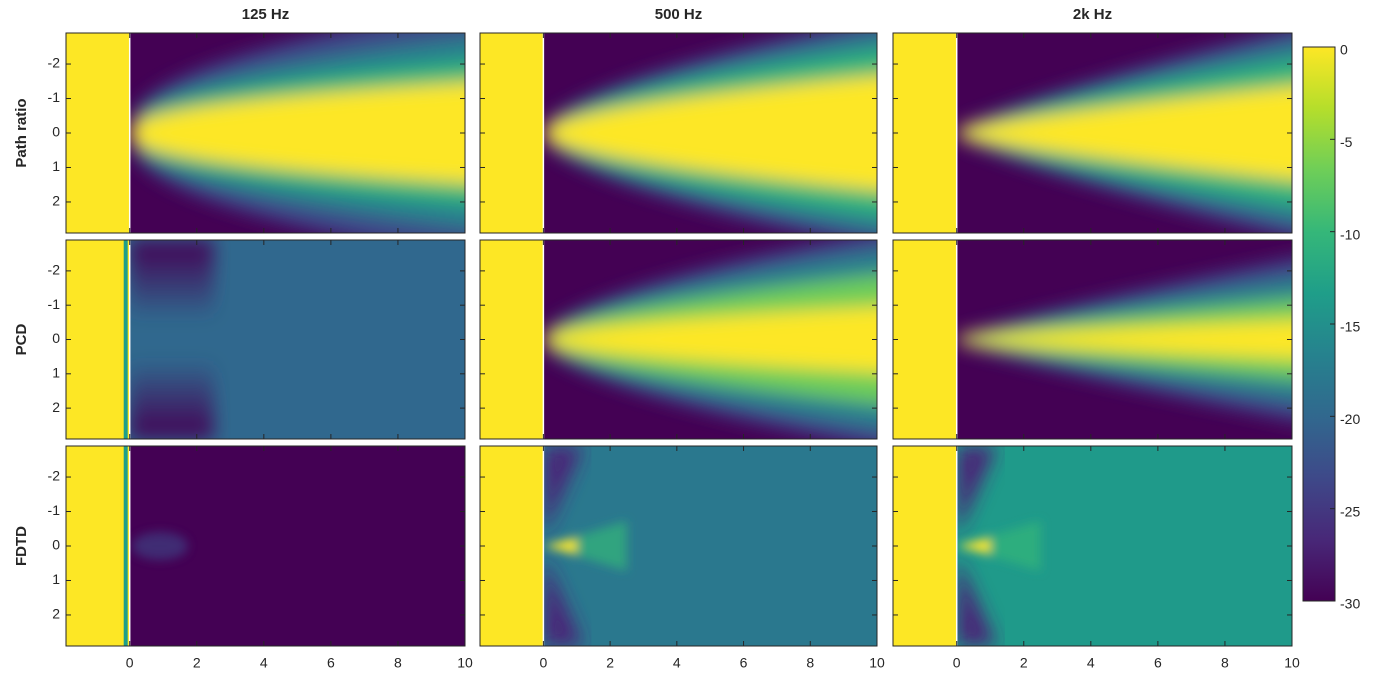  What do you see at coordinates (679, 14) in the screenshot?
I see `column-title: 500 Hz` at bounding box center [679, 14].